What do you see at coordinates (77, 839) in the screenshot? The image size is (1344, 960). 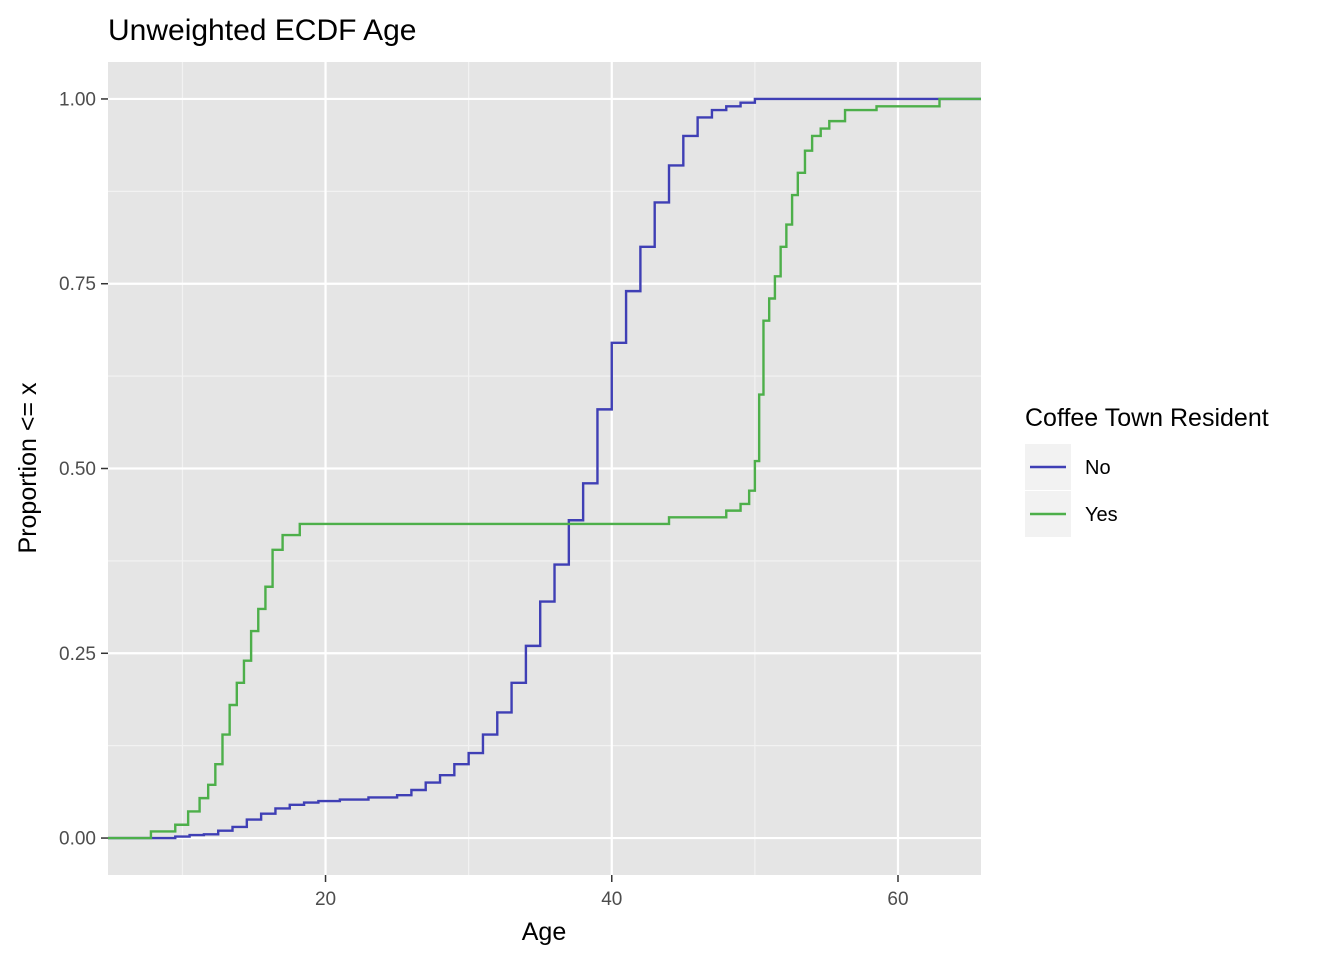 I see `y-tick-label: 0.00` at bounding box center [77, 839].